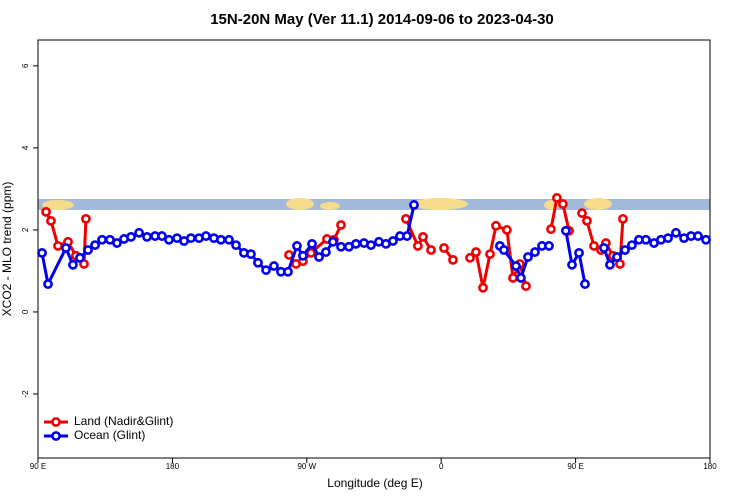  What do you see at coordinates (25, 147) in the screenshot?
I see `y-tick-label: 4` at bounding box center [25, 147].